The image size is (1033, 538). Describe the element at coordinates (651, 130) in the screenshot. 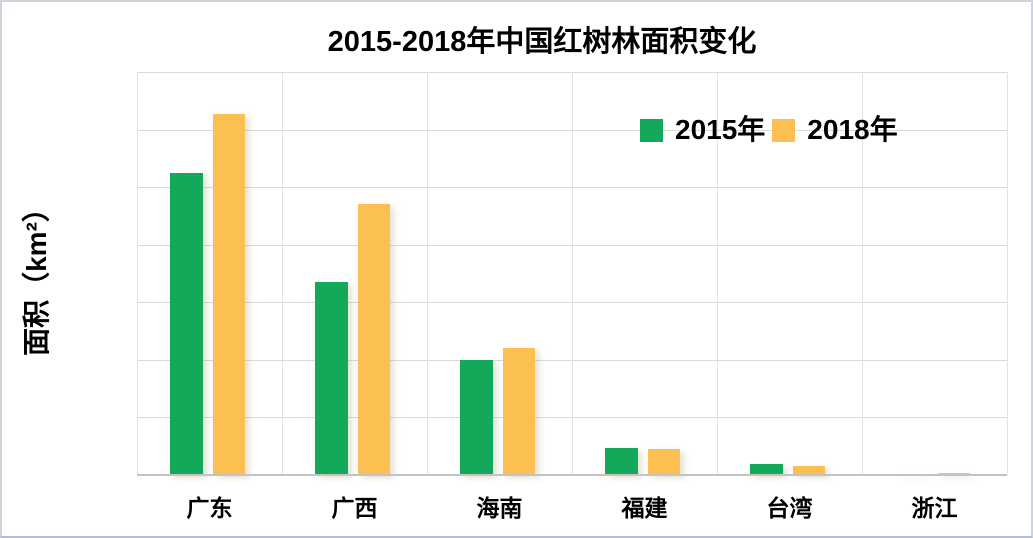

I see `legend-swatch-2015` at that location.